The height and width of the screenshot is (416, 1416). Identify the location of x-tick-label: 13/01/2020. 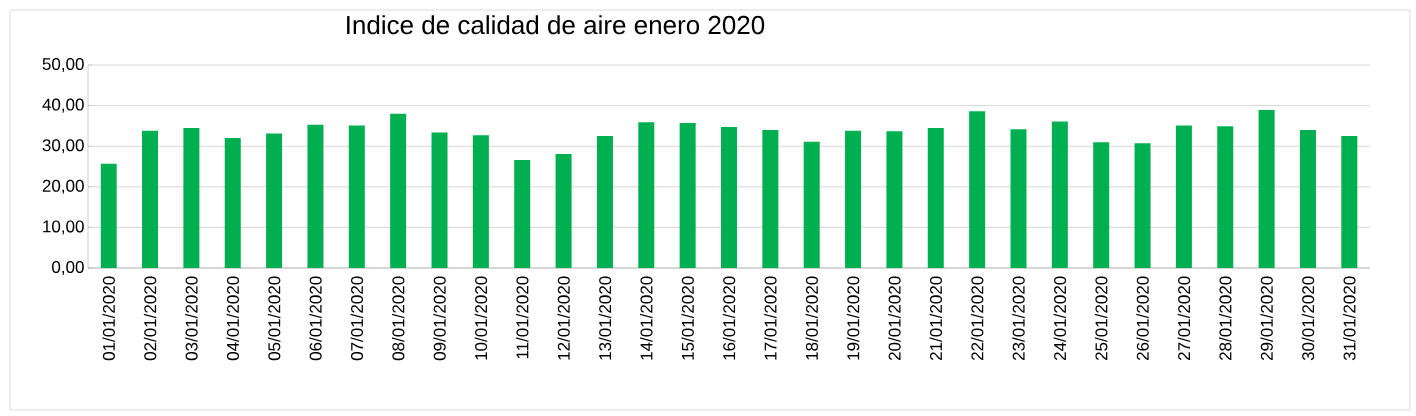
(605, 318).